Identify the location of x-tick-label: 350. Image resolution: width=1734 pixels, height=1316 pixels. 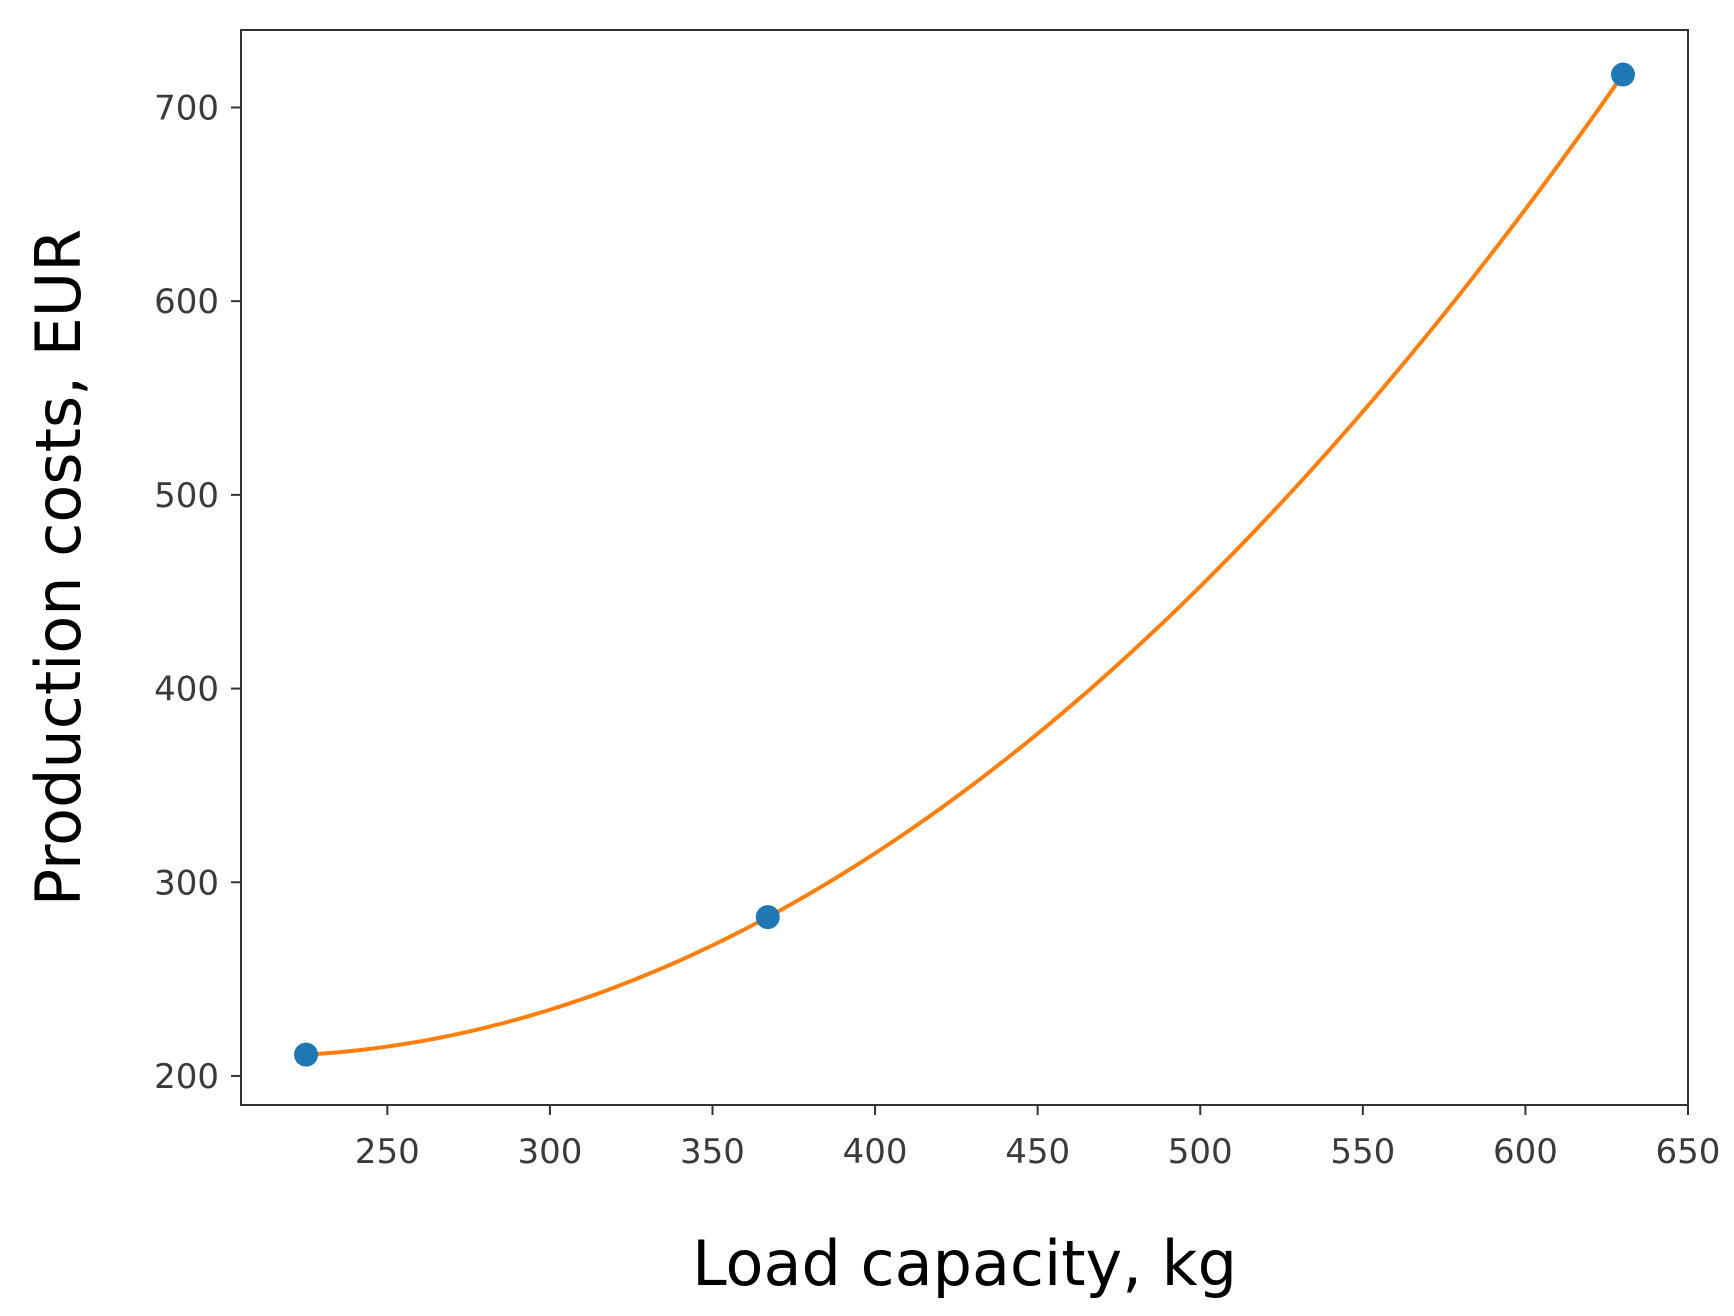
(712, 1152).